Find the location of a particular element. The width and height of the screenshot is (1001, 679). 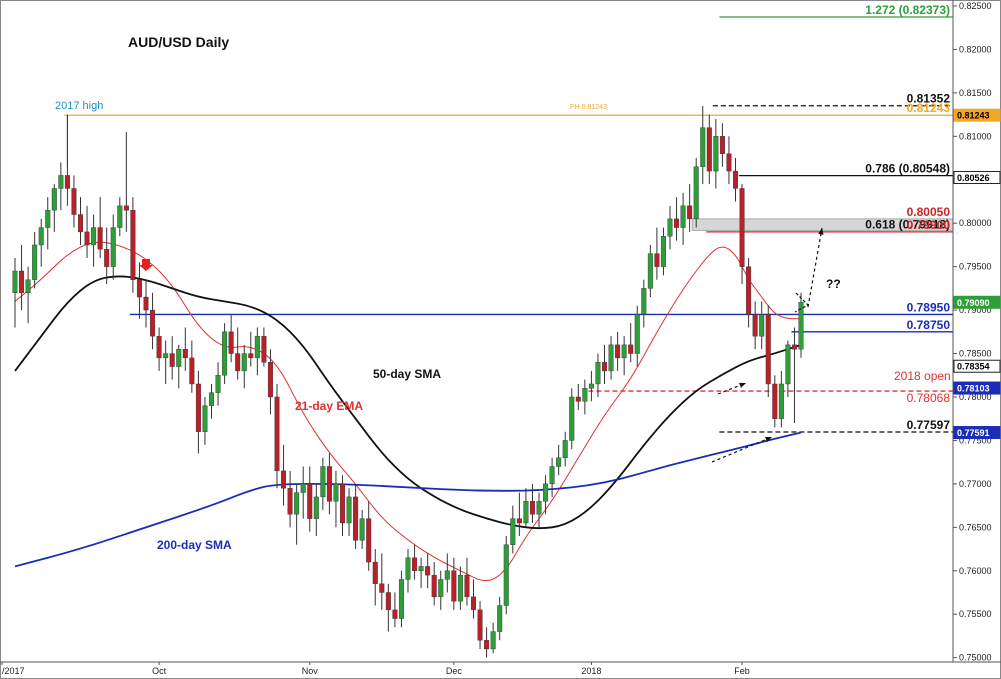

x-tick-label: /2017 is located at coordinates (13, 671).